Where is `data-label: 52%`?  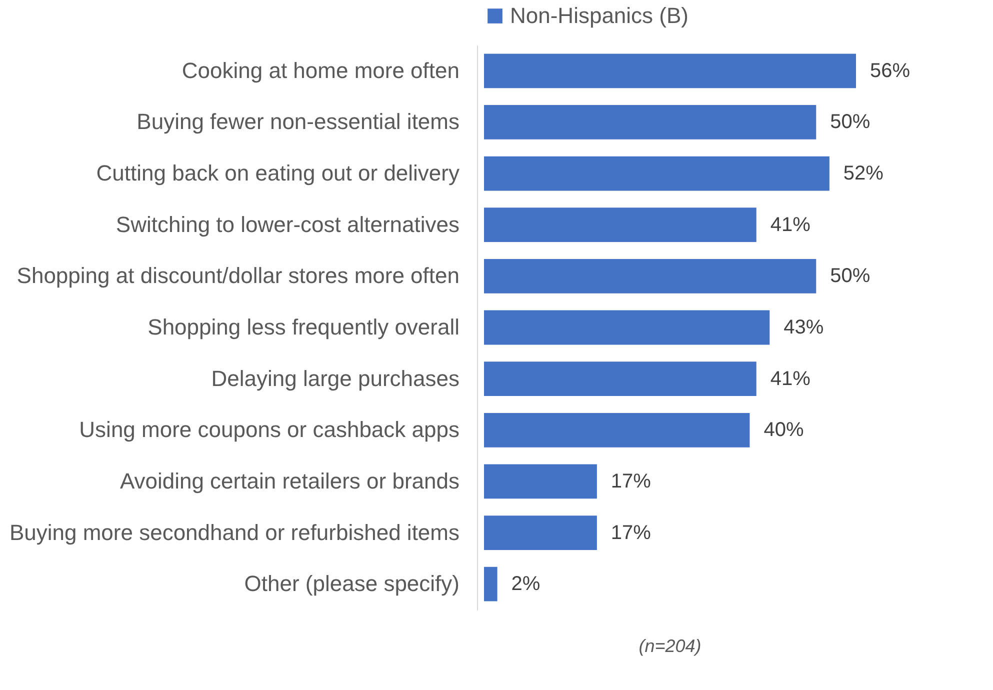 data-label: 52% is located at coordinates (863, 173).